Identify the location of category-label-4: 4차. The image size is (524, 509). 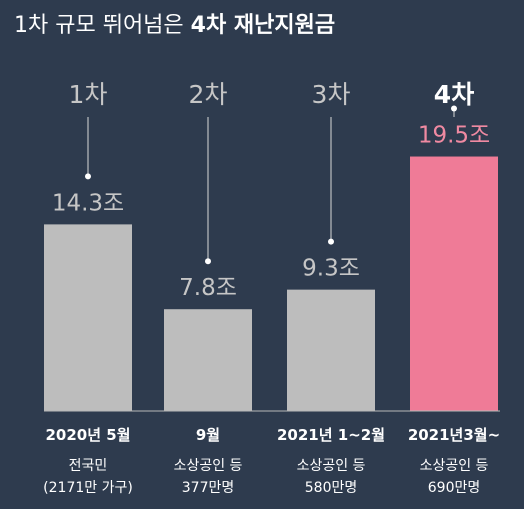
(454, 94).